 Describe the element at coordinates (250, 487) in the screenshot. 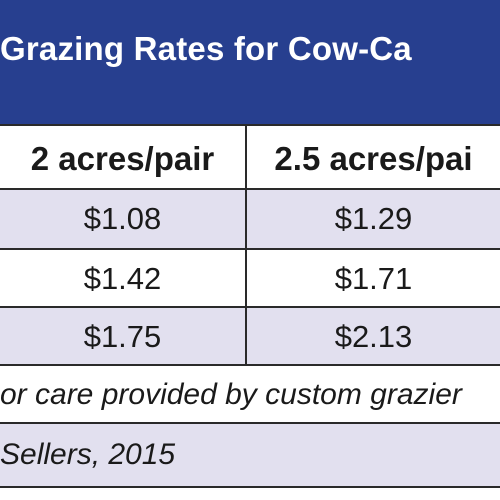

I see `table-bottom-rule` at that location.